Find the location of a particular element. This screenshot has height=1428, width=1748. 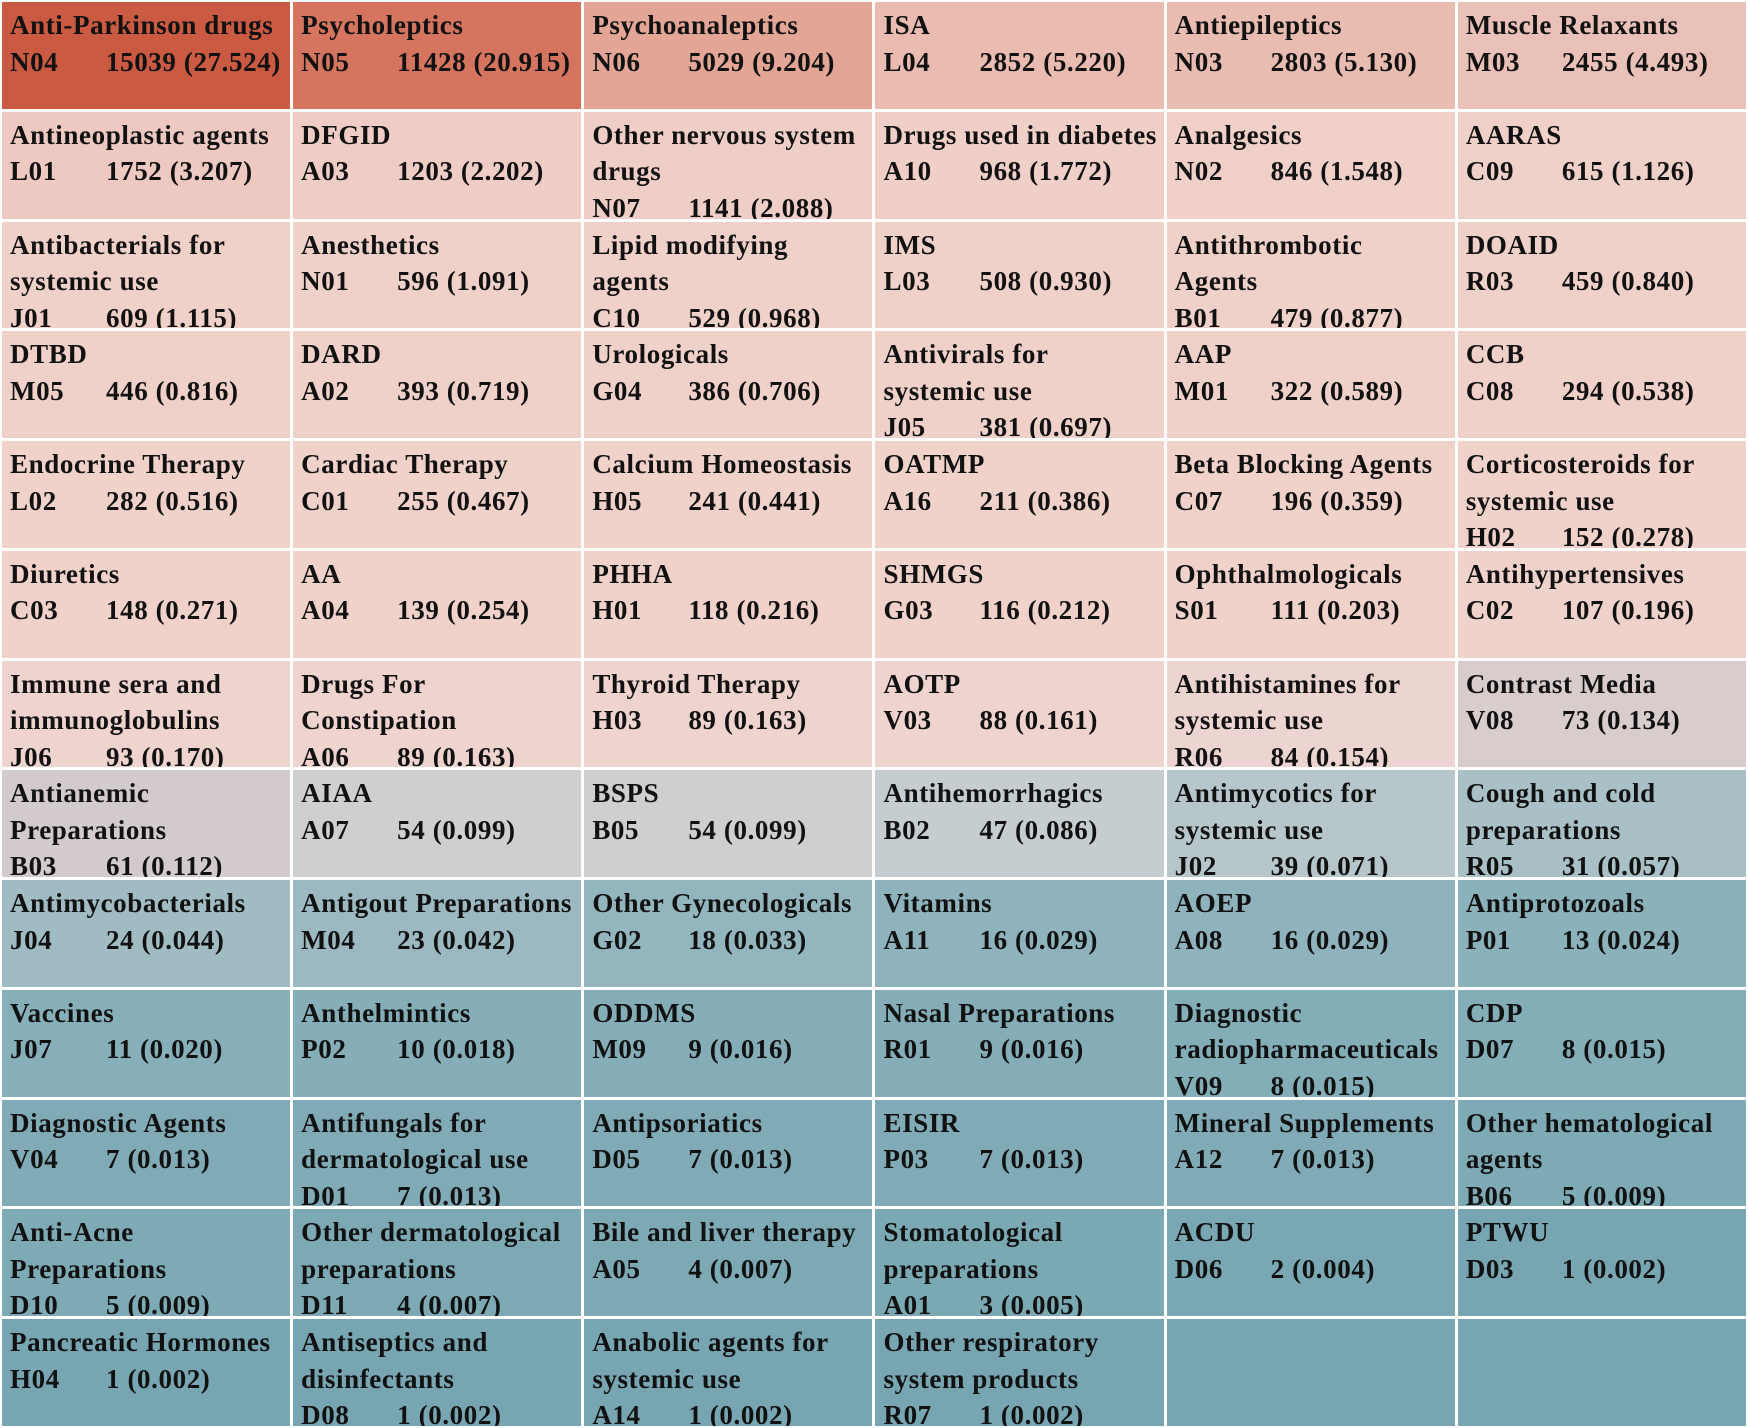

atc-code: N07 is located at coordinates (616, 205).